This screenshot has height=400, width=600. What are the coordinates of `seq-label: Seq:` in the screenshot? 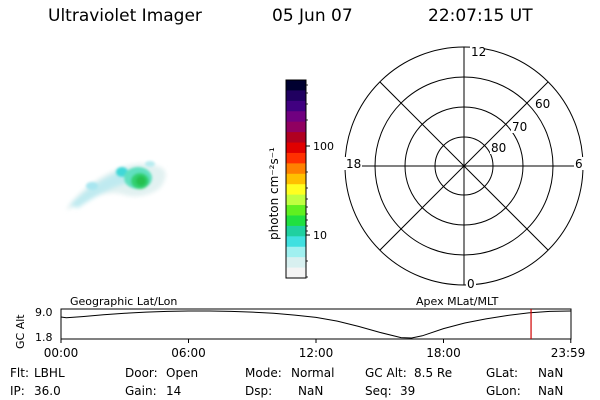 It's located at (378, 391).